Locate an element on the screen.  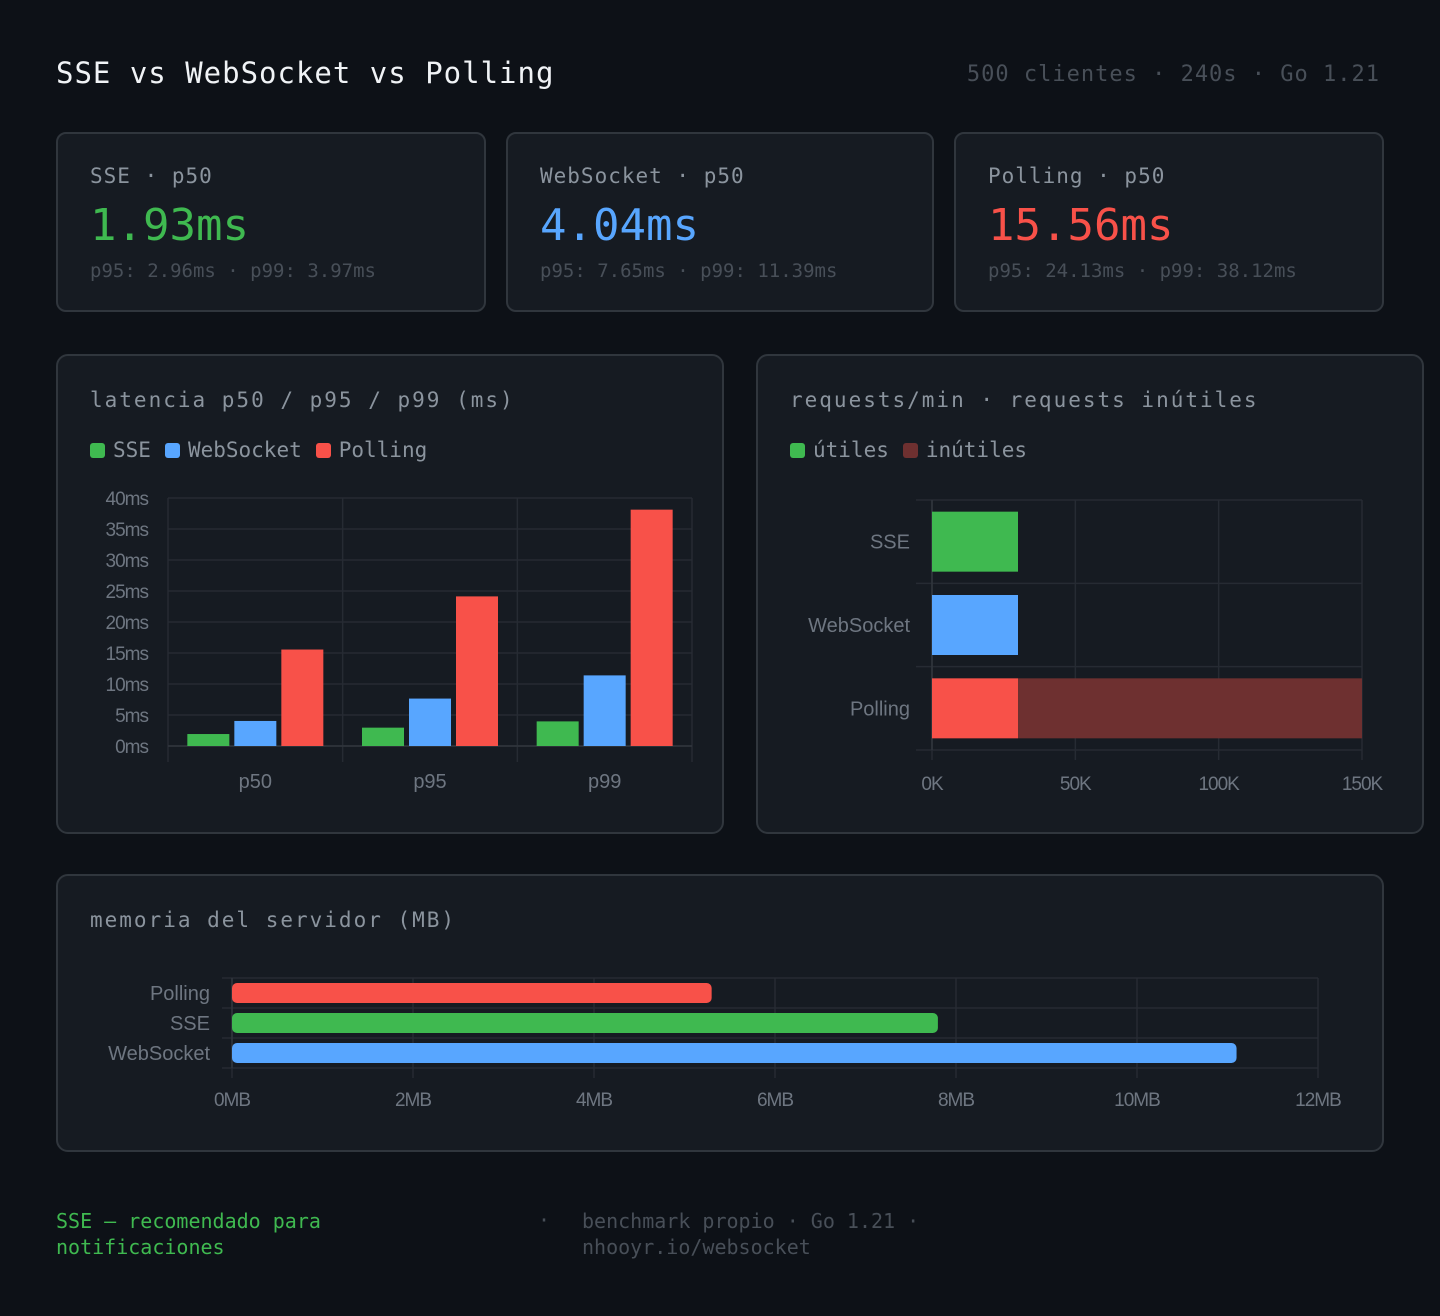
page-title: SSE vs WebSocket vs Polling is located at coordinates (305, 73).